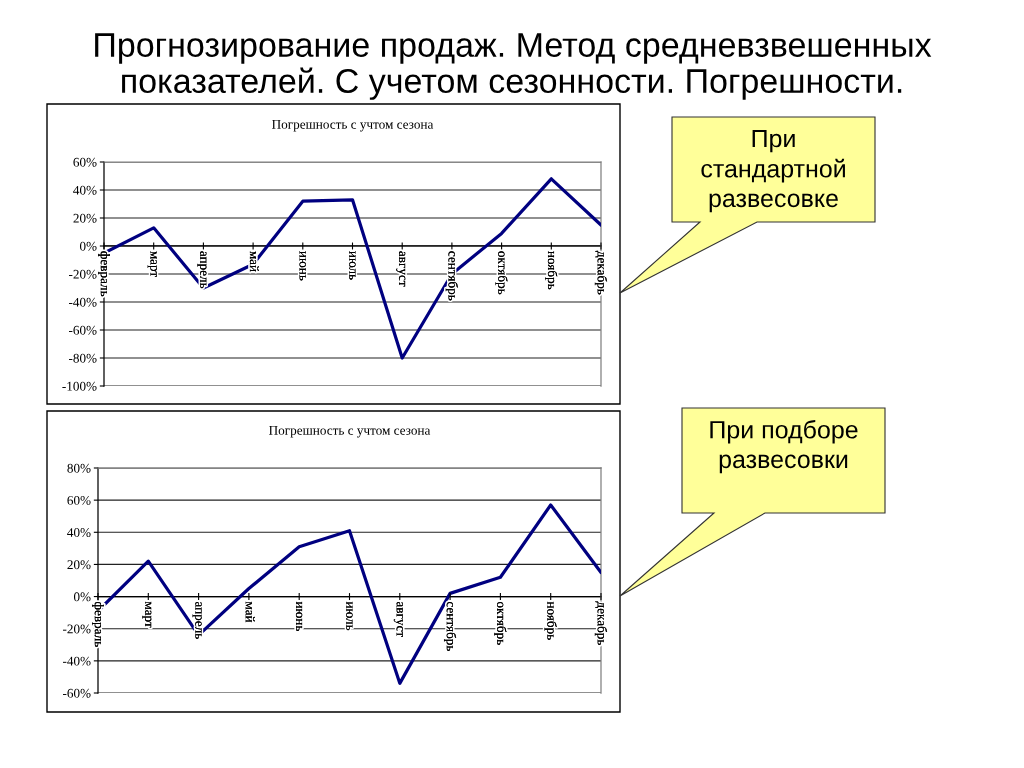  Describe the element at coordinates (773, 171) in the screenshot. I see `text: При стандартной развесовке` at that location.